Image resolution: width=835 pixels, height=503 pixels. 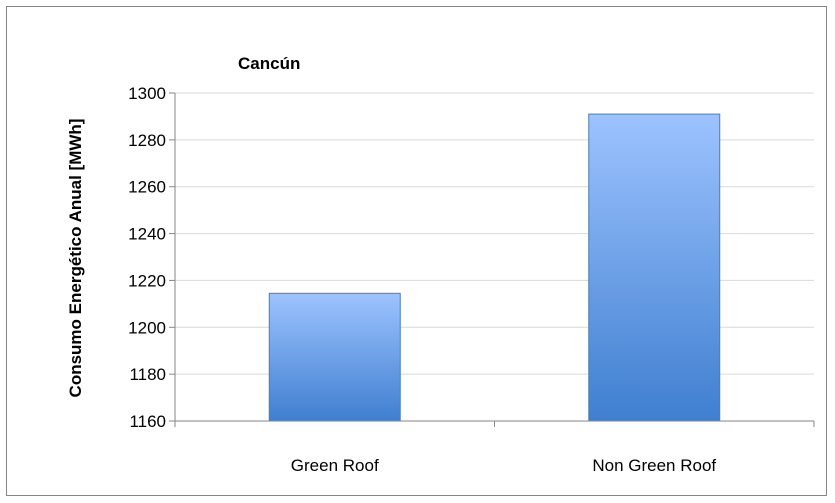 What do you see at coordinates (269, 63) in the screenshot?
I see `chart-title: Cancún` at bounding box center [269, 63].